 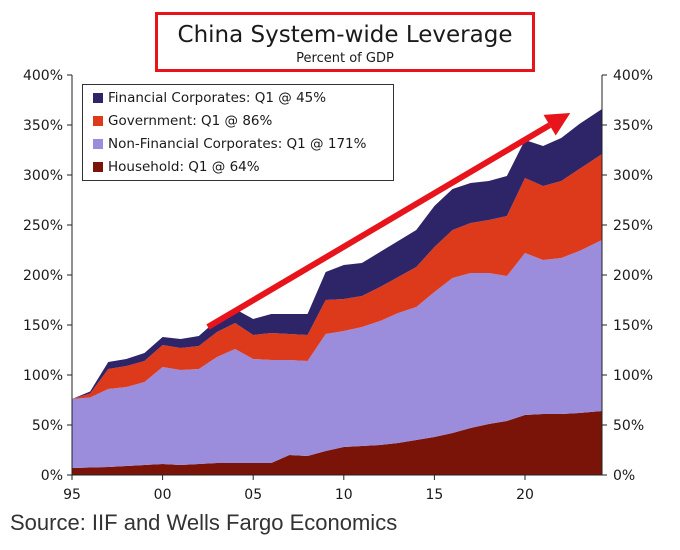 I want to click on area-household, so click(x=337, y=443).